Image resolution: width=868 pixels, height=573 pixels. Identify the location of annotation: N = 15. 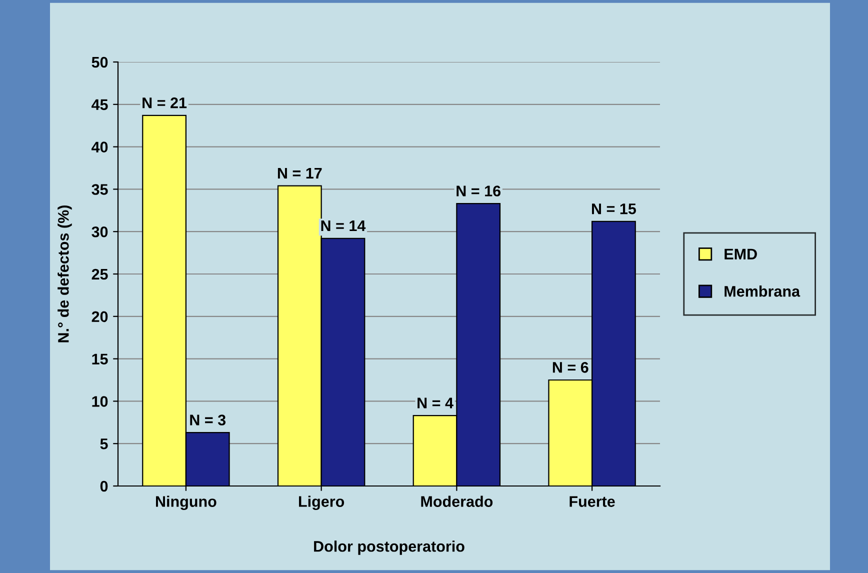
(614, 209).